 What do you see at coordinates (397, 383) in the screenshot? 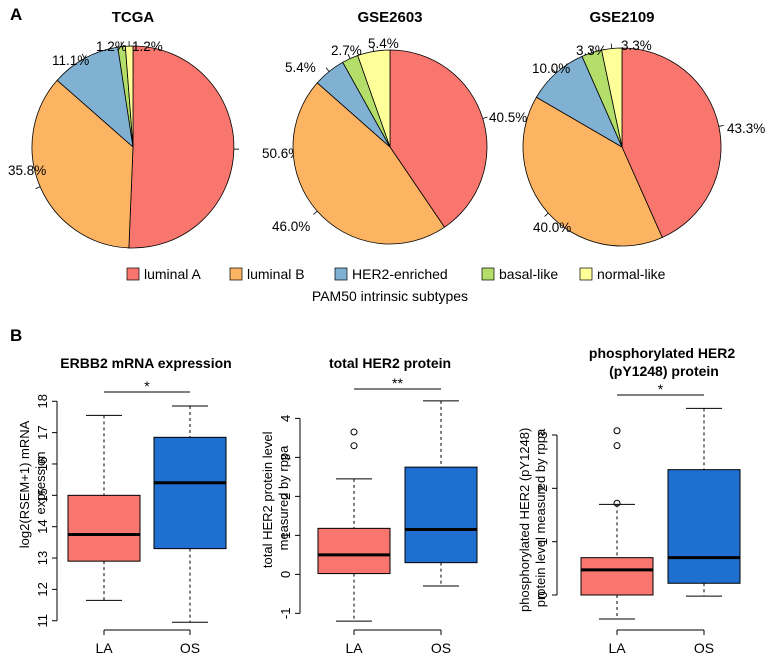
I see `significance-stars: **` at bounding box center [397, 383].